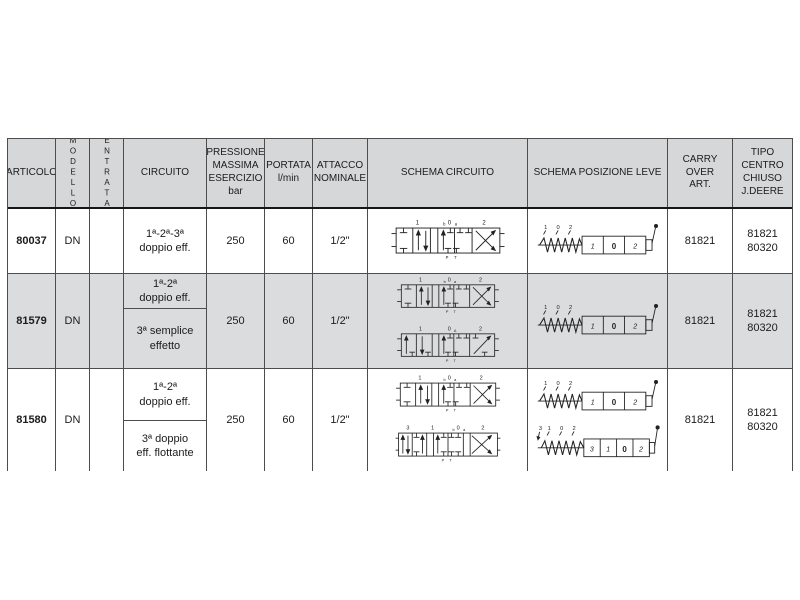  Describe the element at coordinates (32, 241) in the screenshot. I see `articolo-value: 80037` at that location.